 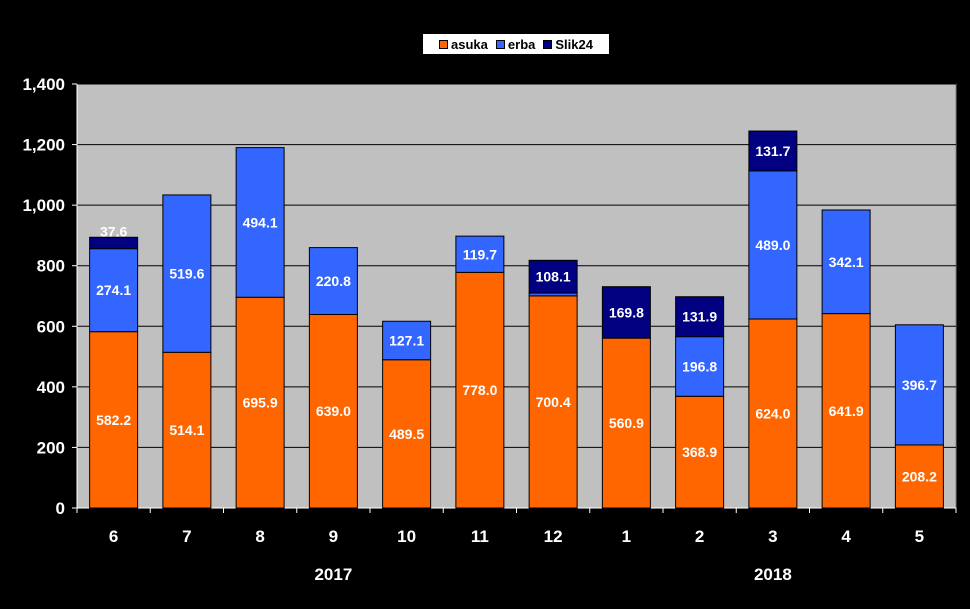 I want to click on data-label: 108.1, so click(x=553, y=277).